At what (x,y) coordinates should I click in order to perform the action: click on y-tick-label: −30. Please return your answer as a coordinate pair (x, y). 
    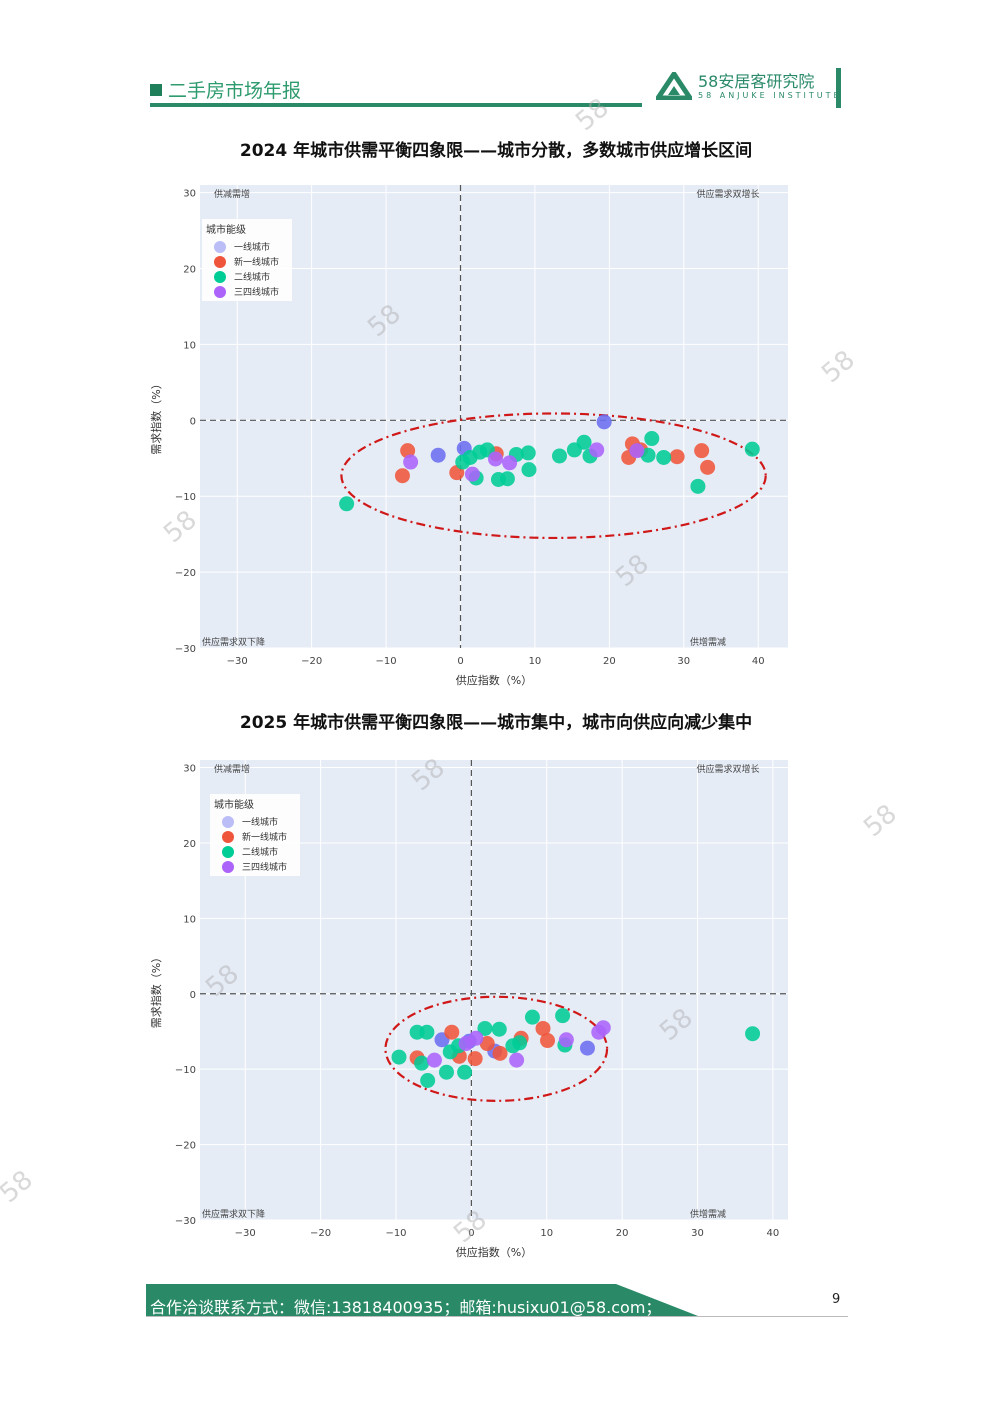
    Looking at the image, I should click on (185, 1221).